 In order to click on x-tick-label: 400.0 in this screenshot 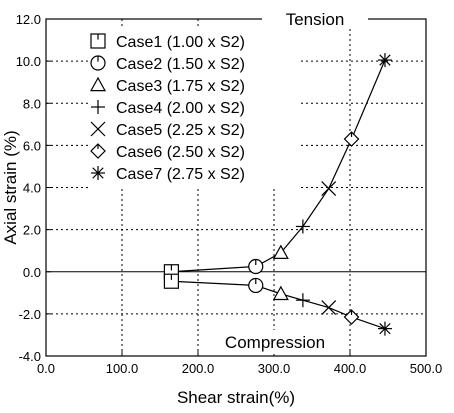, I will do `click(350, 368)`.